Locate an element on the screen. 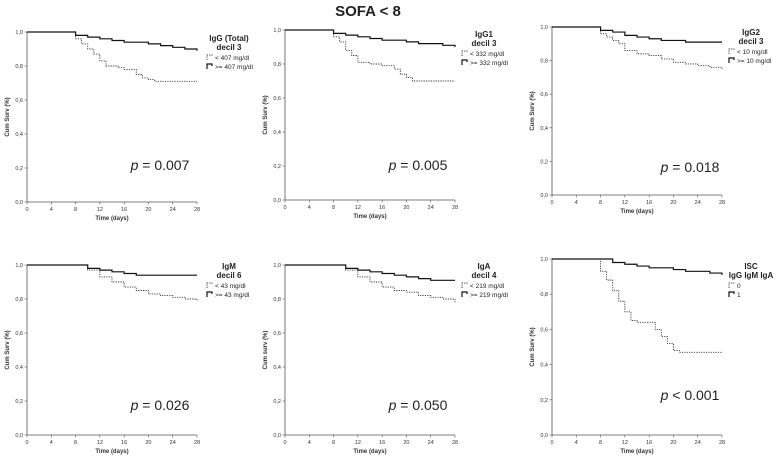 The image size is (784, 466). legend-entry-label: >= 43 mg/dl is located at coordinates (232, 295).